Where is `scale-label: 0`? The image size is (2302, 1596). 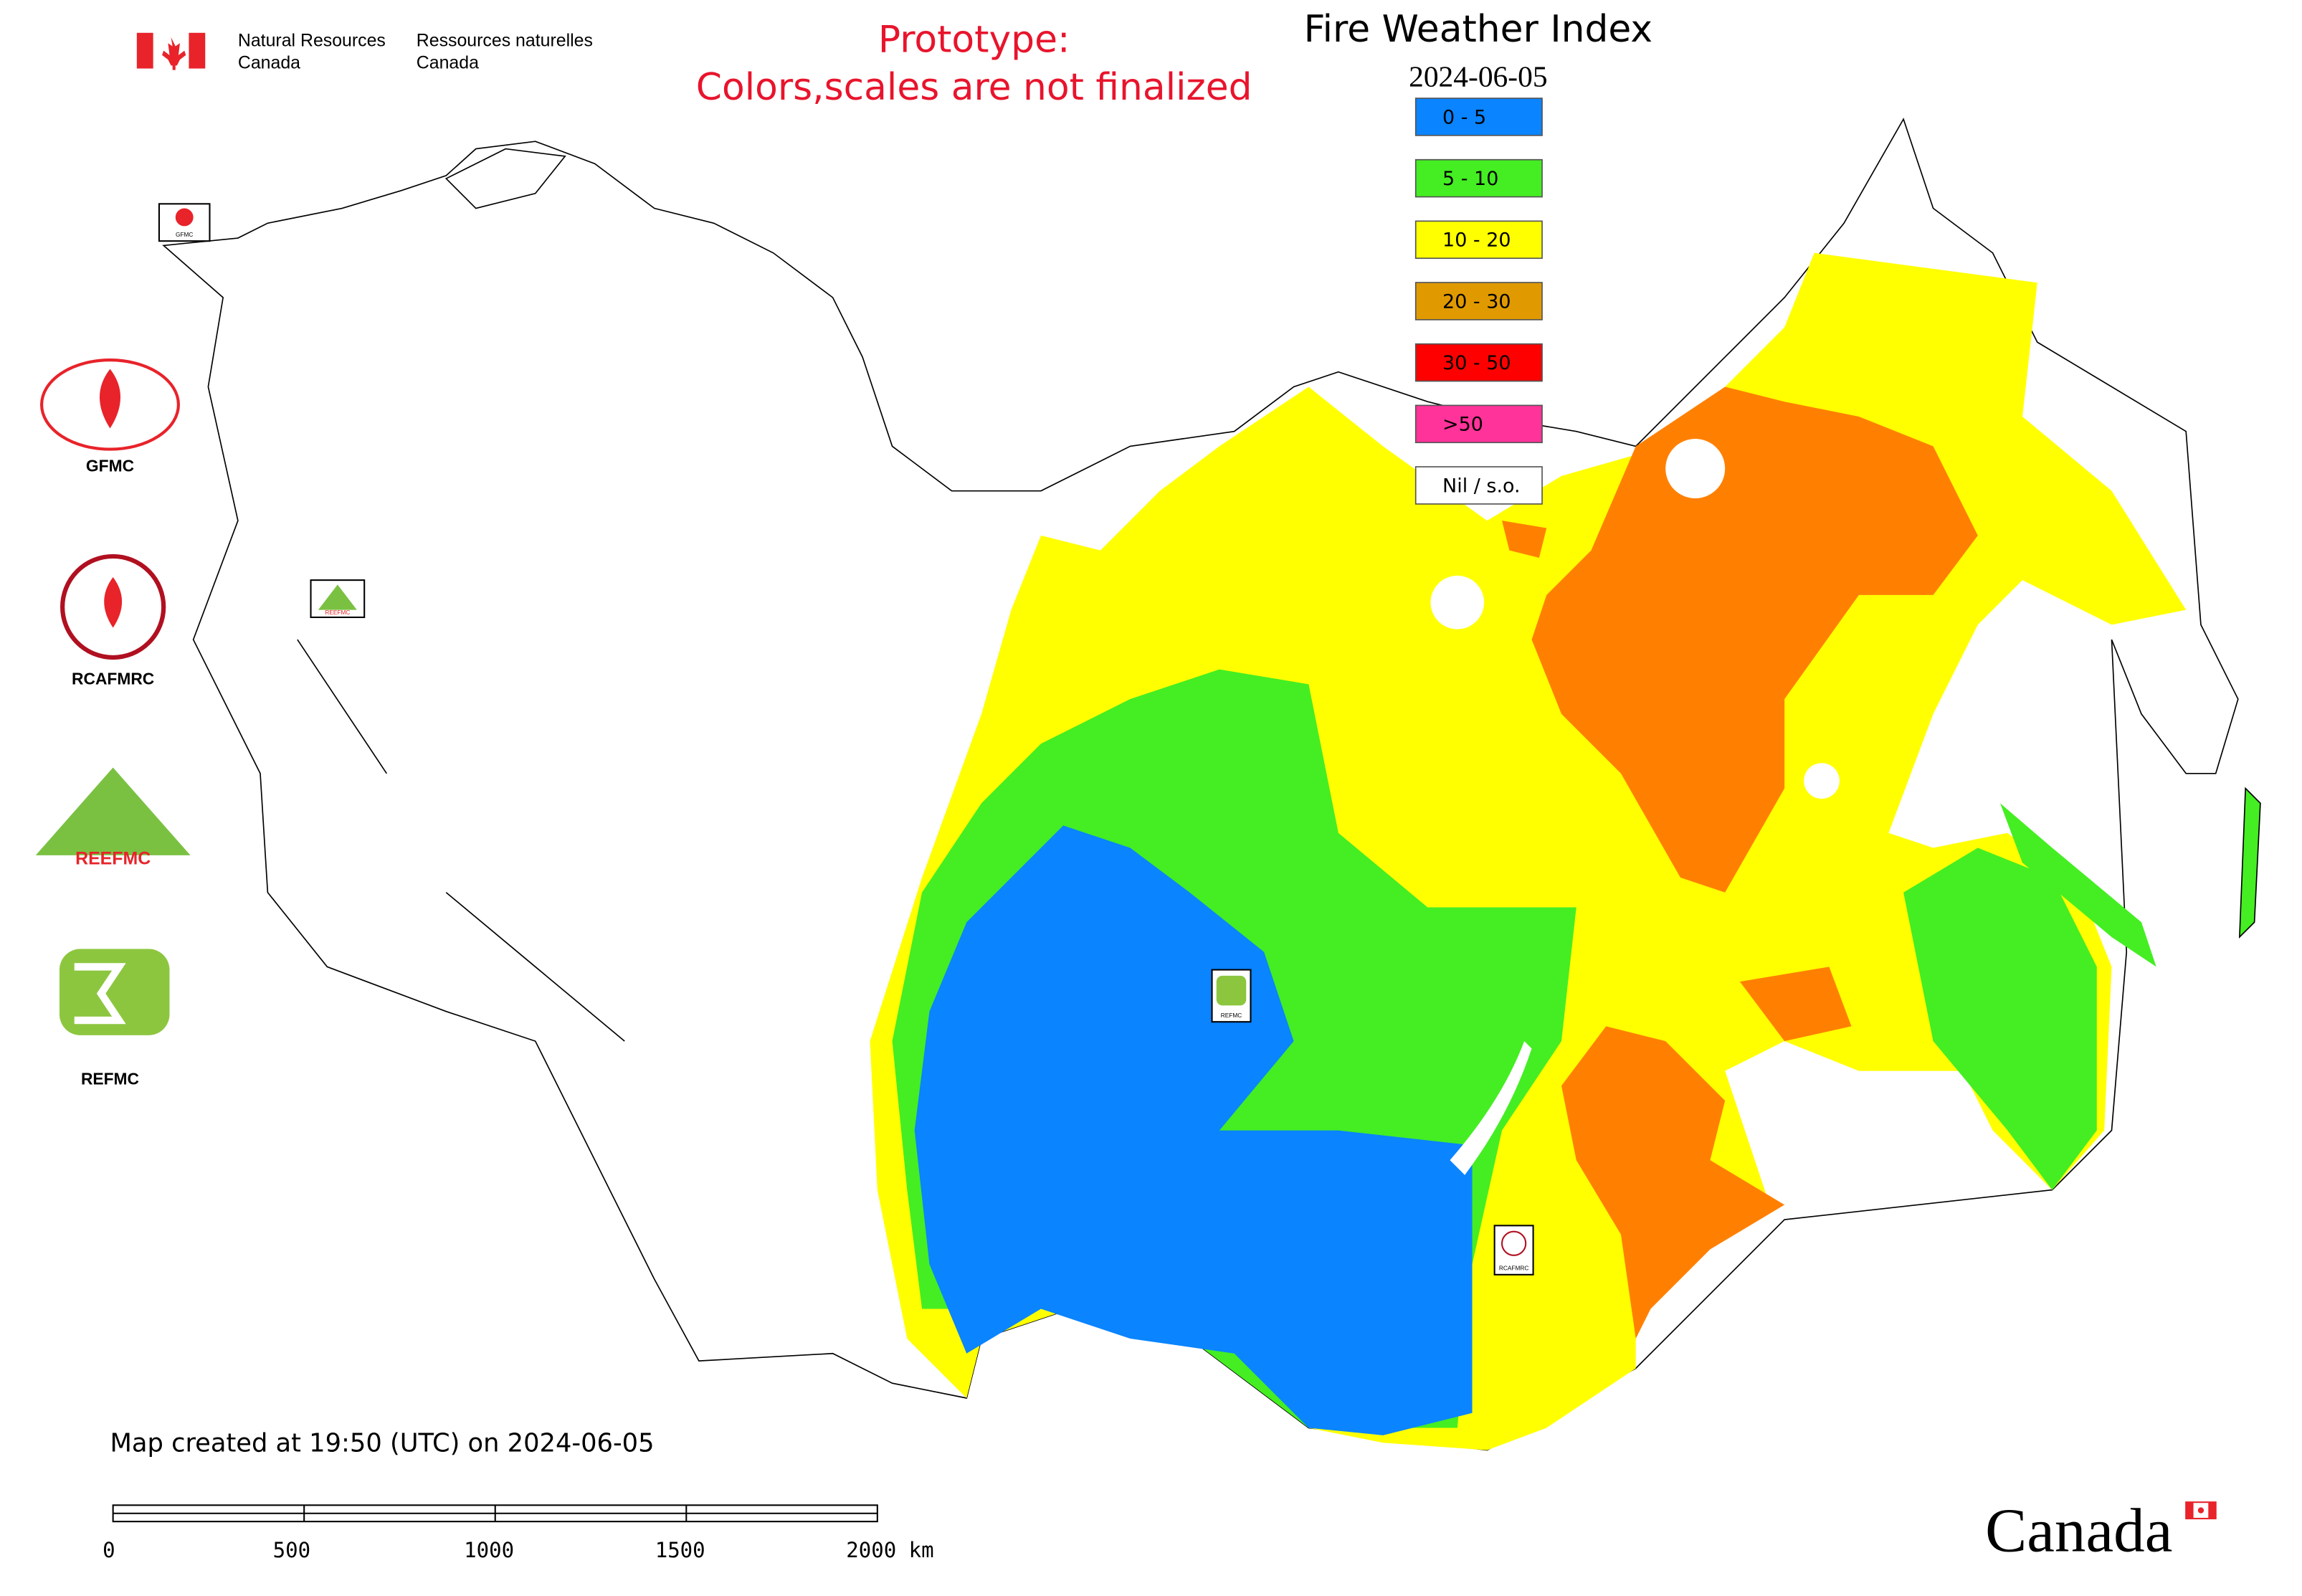 scale-label: 0 is located at coordinates (109, 1550).